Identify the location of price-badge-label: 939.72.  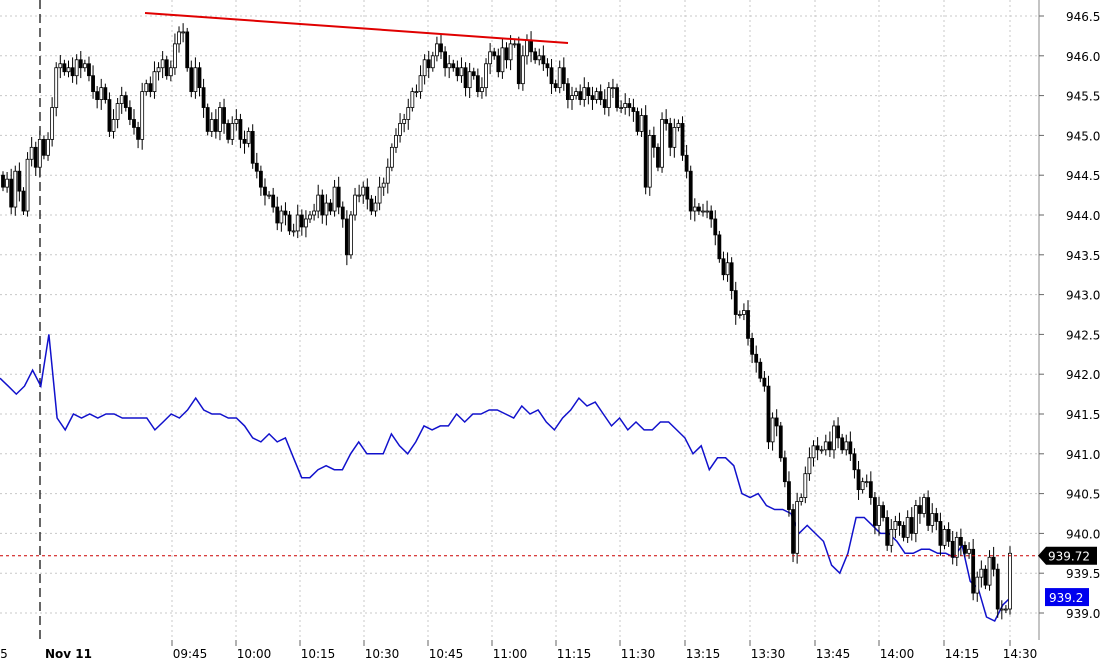
(1069, 557).